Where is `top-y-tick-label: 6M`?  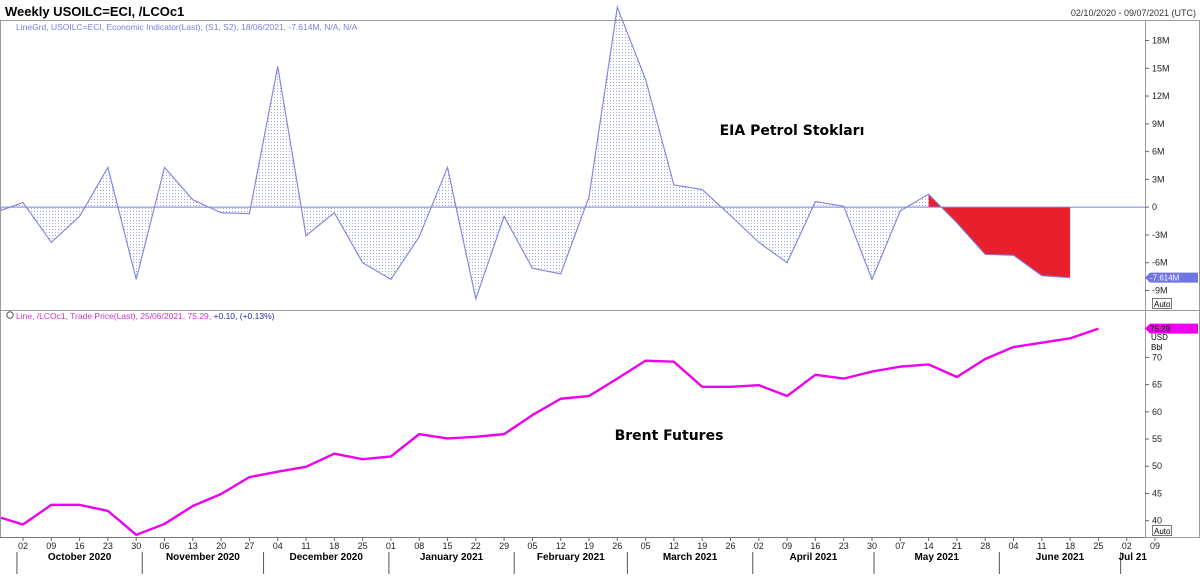
top-y-tick-label: 6M is located at coordinates (1158, 152).